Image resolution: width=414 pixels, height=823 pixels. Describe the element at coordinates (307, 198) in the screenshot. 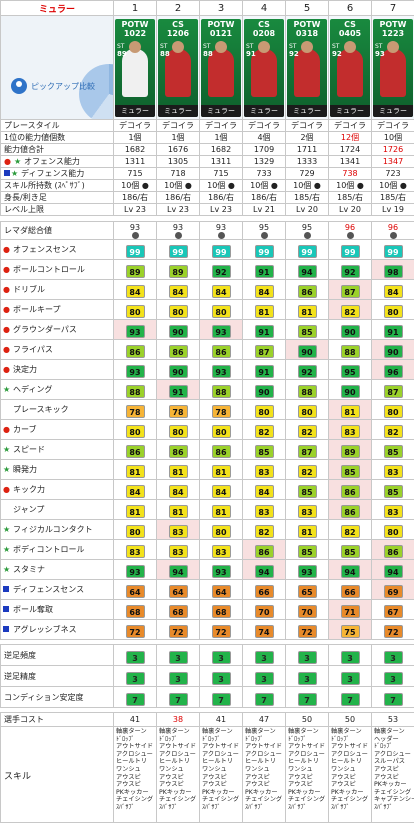

I see `info-value: 185/右` at that location.